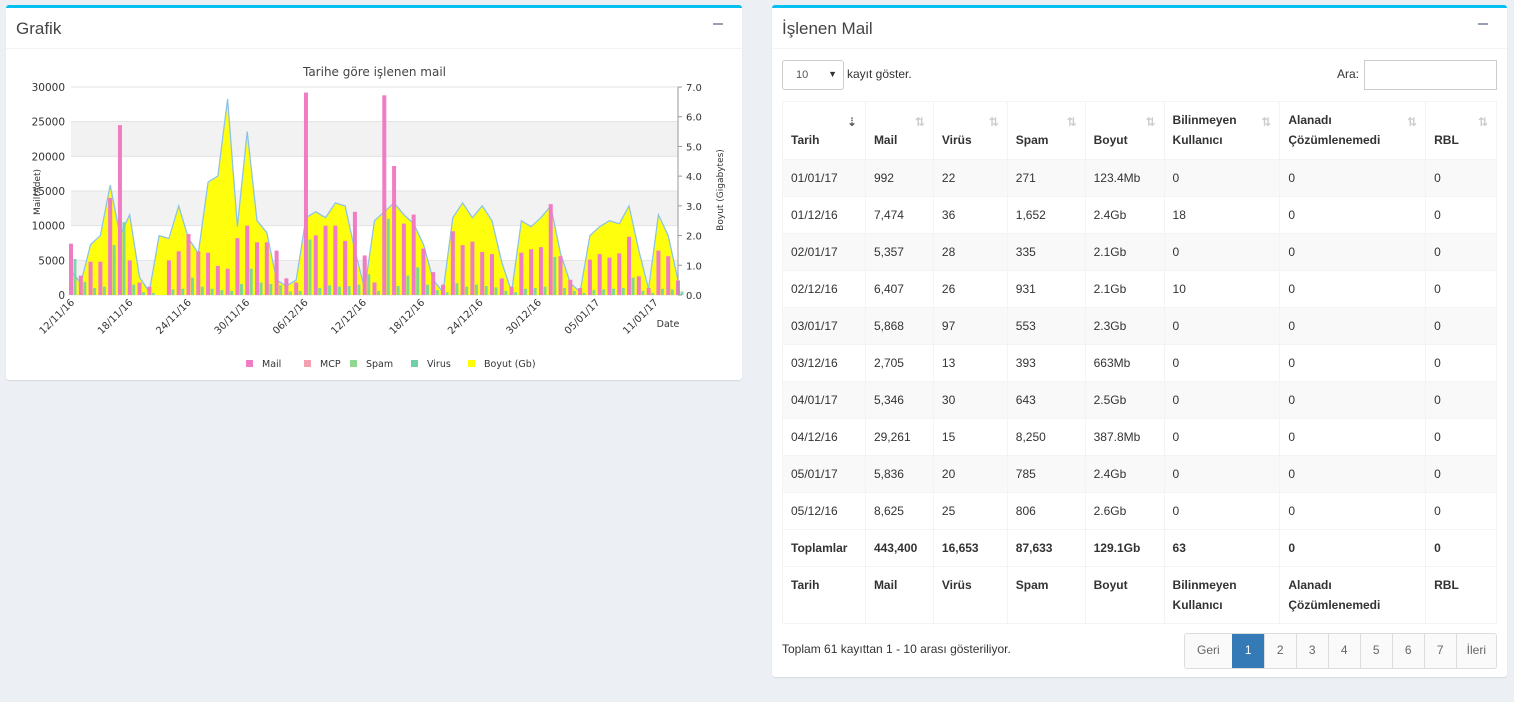  I want to click on grid-band, so click(374, 139).